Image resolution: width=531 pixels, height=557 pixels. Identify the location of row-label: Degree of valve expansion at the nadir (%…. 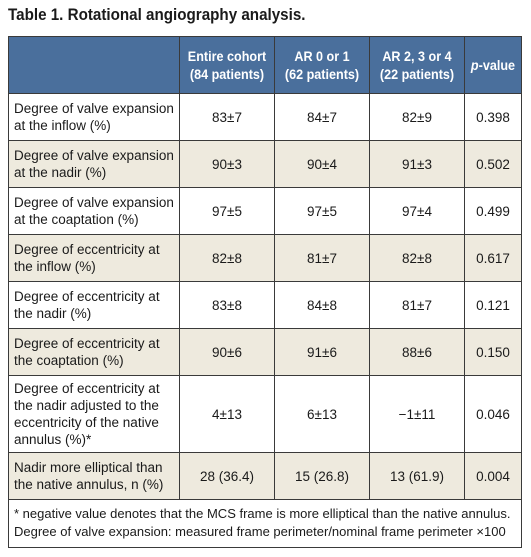
(94, 164).